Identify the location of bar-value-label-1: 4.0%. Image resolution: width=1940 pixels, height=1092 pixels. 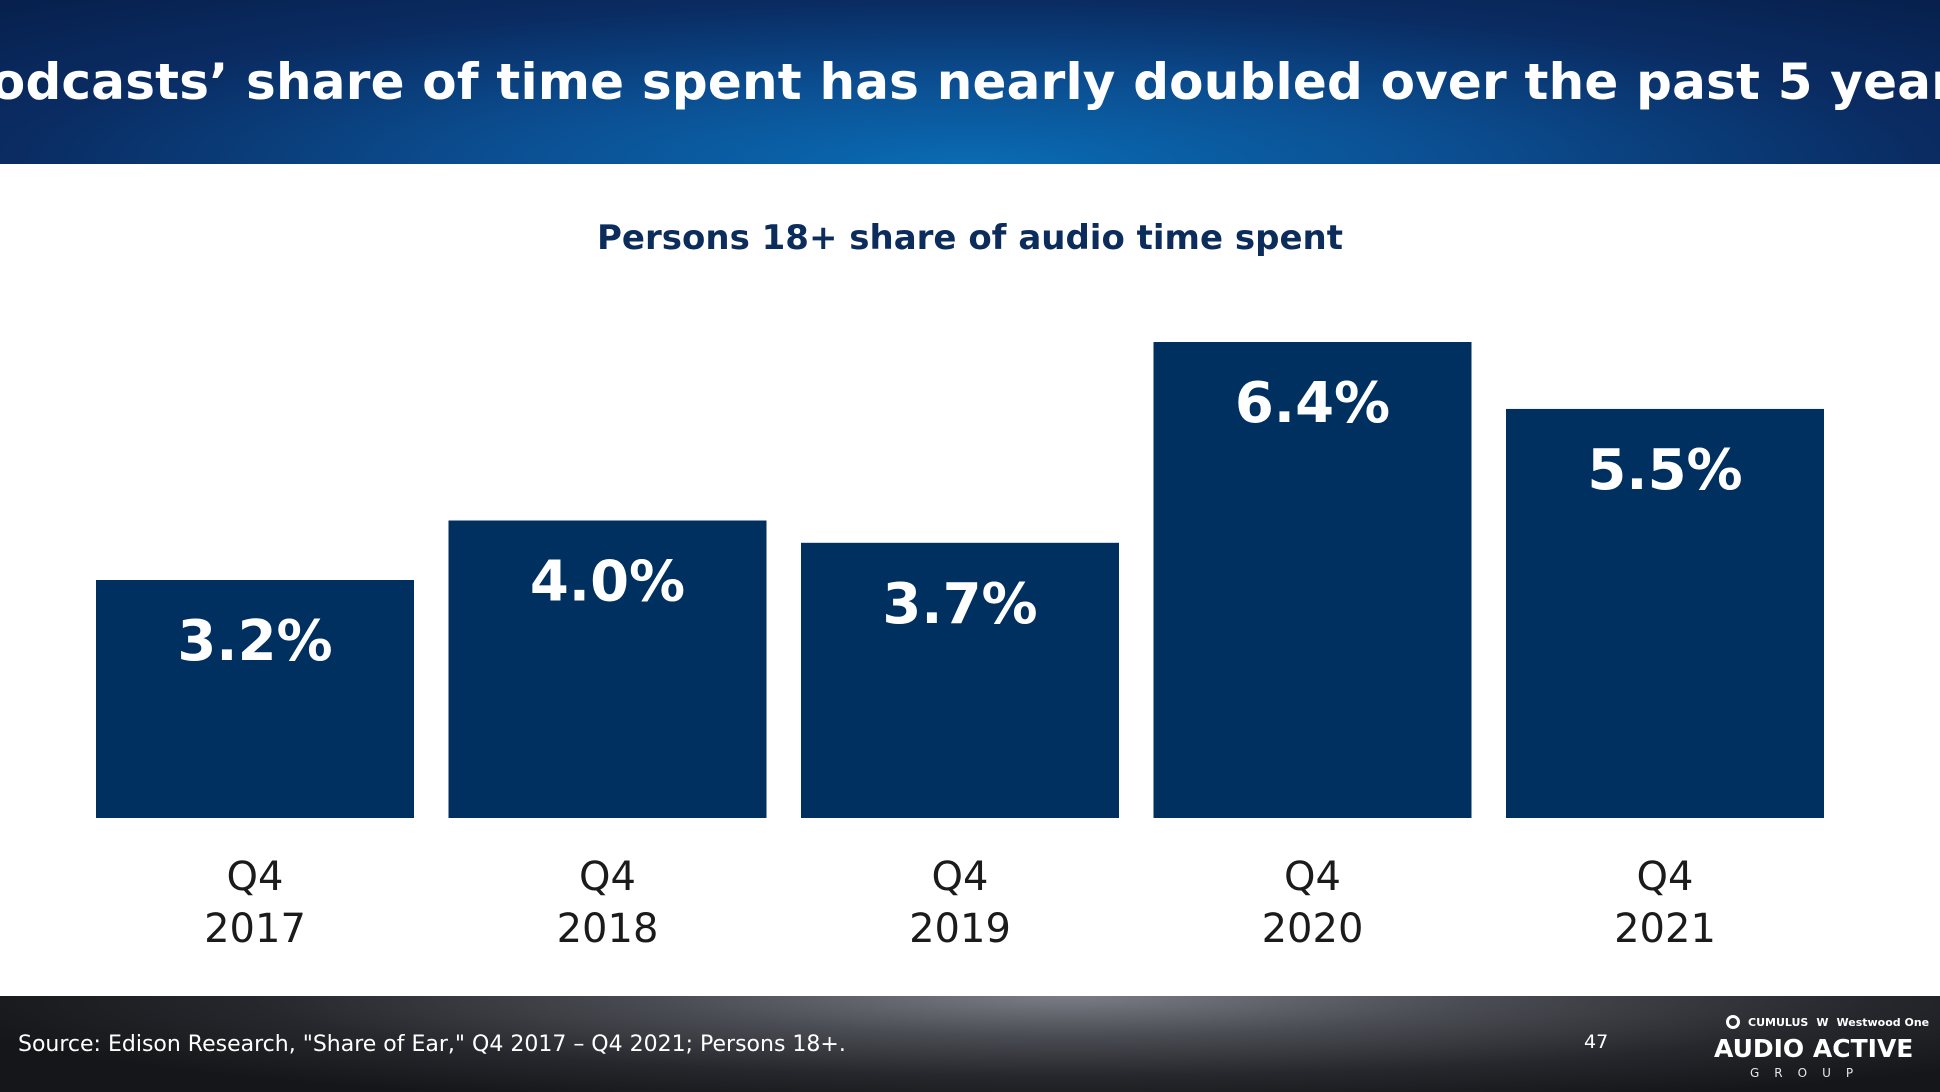
(607, 582).